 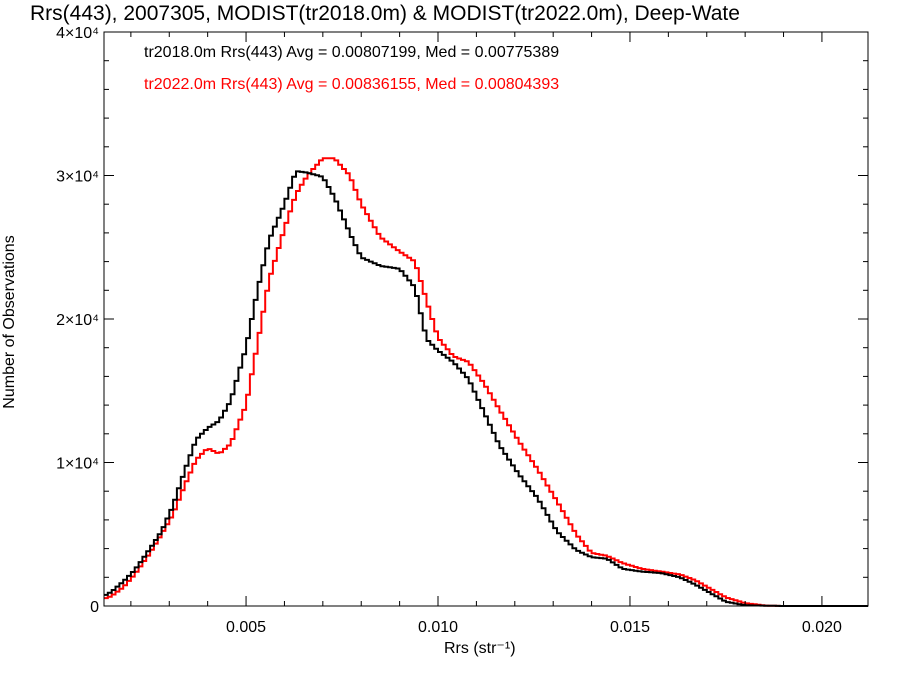 What do you see at coordinates (77, 320) in the screenshot?
I see `y-tick-label: 2×10⁴` at bounding box center [77, 320].